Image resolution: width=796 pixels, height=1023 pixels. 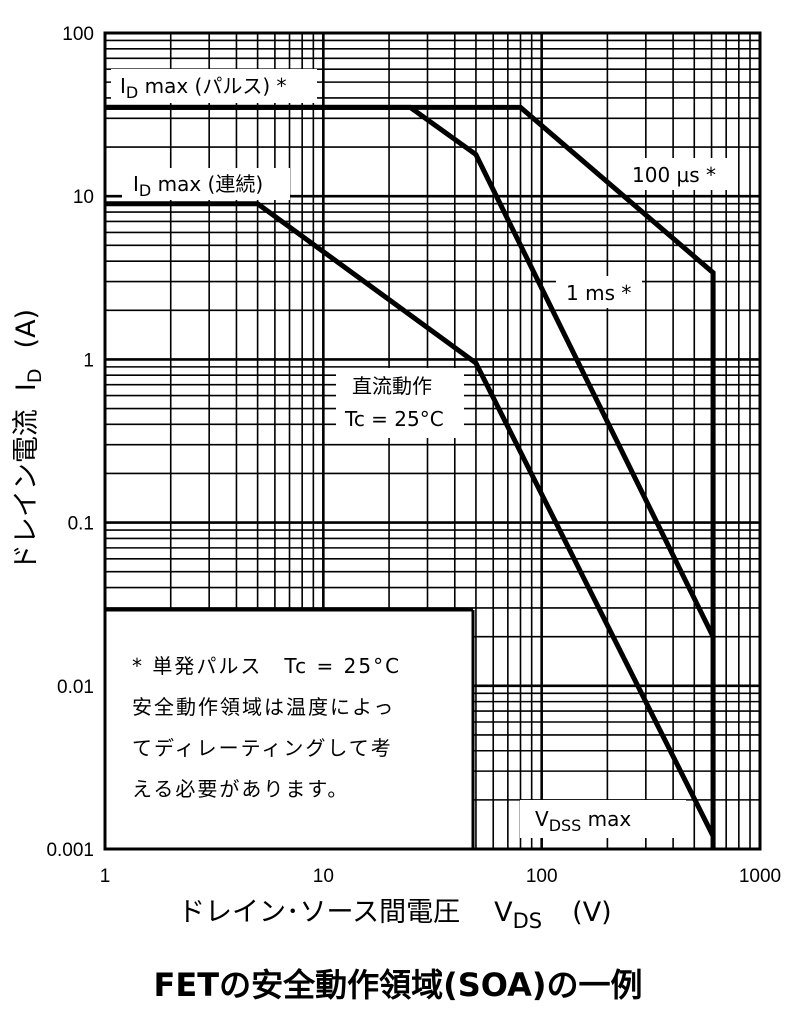 I want to click on label-1ms: 1 ms *, so click(x=598, y=293).